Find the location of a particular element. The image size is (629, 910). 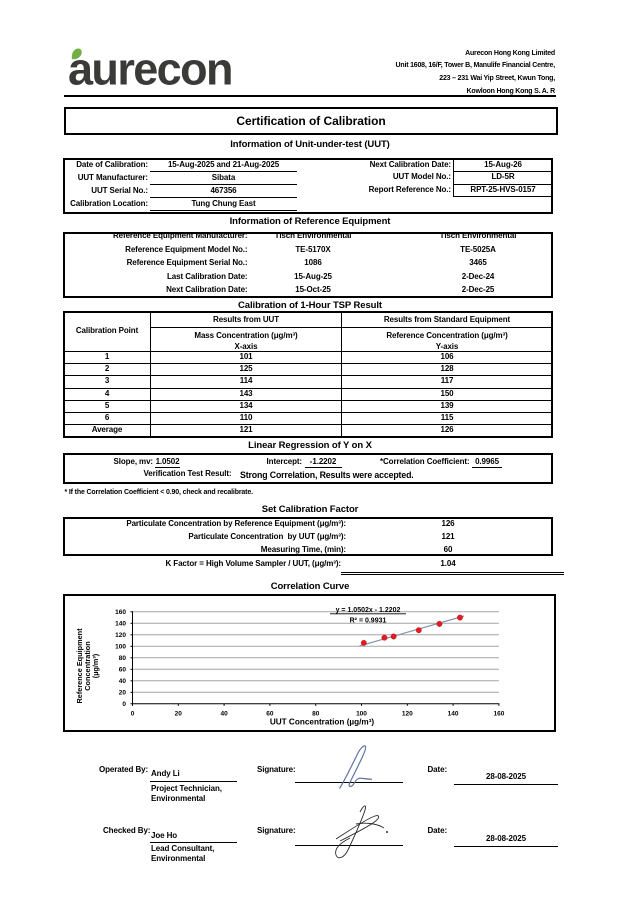

svg-text: R² = 0.9931 is located at coordinates (368, 621).